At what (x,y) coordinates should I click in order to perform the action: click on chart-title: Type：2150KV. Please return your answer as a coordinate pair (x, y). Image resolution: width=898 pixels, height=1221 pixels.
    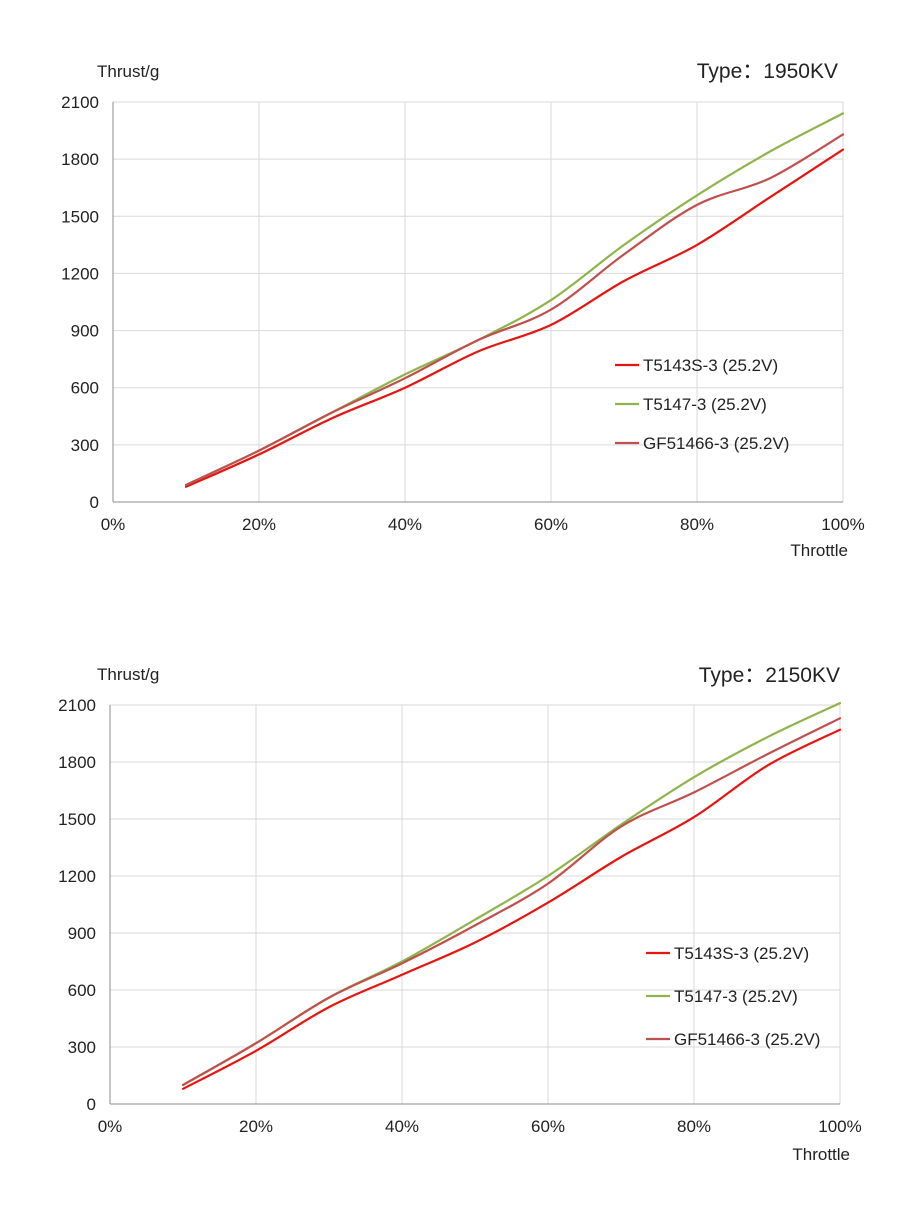
    Looking at the image, I should click on (769, 675).